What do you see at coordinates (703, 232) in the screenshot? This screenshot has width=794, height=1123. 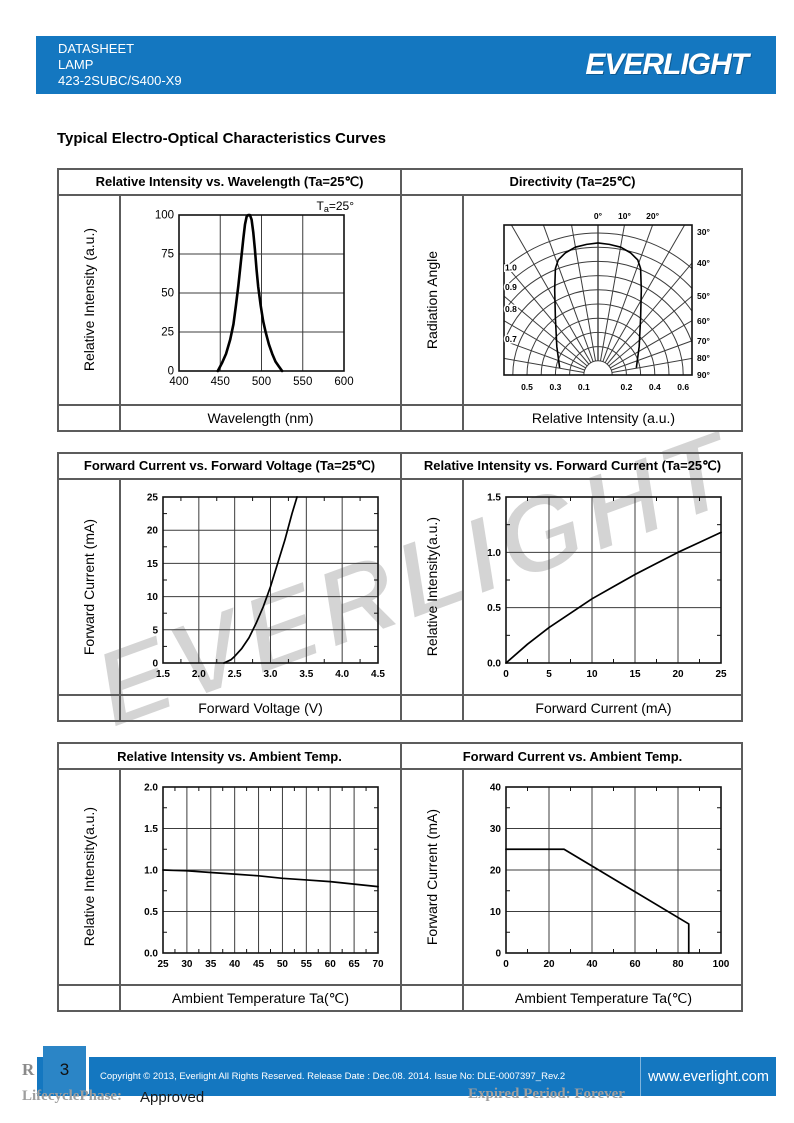 I see `svg-text: 30°` at bounding box center [703, 232].